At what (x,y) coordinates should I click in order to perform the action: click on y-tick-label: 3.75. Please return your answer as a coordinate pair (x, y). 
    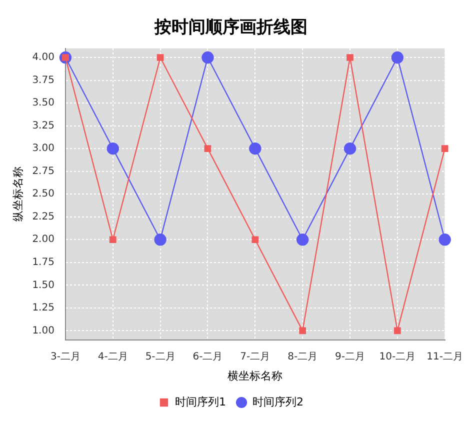
    Looking at the image, I should click on (43, 80).